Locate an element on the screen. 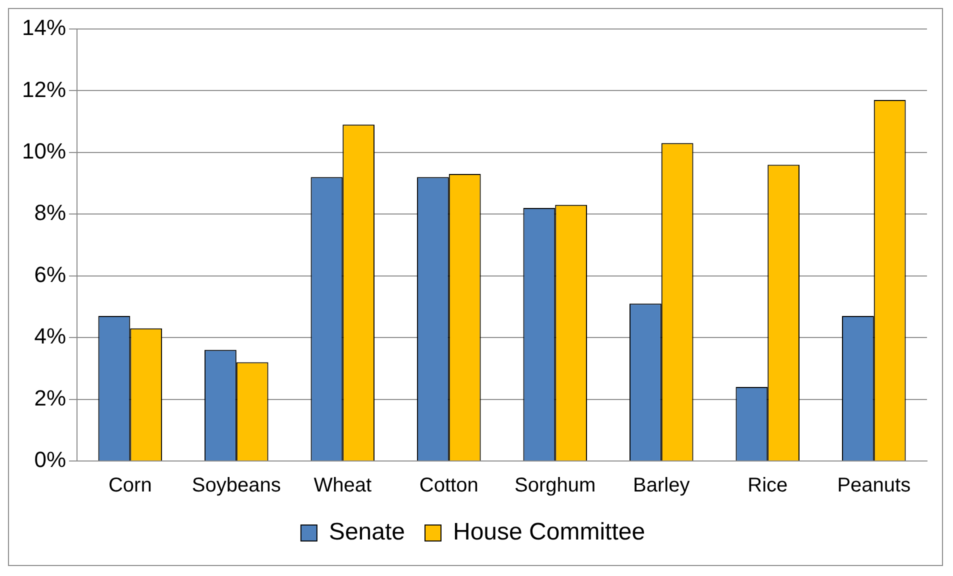  x-tick-label: Cotton is located at coordinates (448, 485).